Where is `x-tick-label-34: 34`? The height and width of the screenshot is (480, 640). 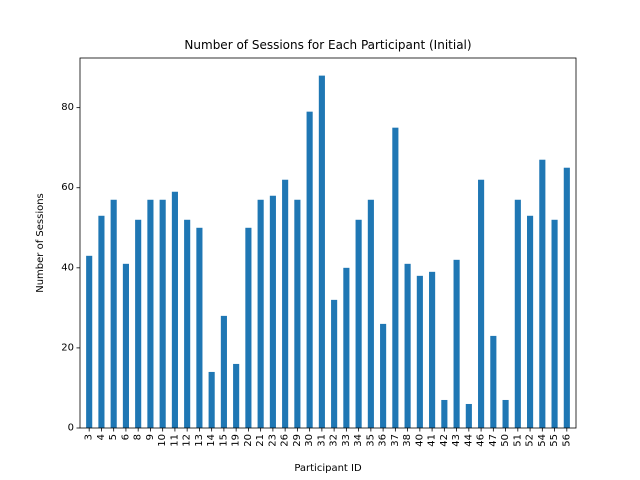 x-tick-label-34: 34 is located at coordinates (358, 440).